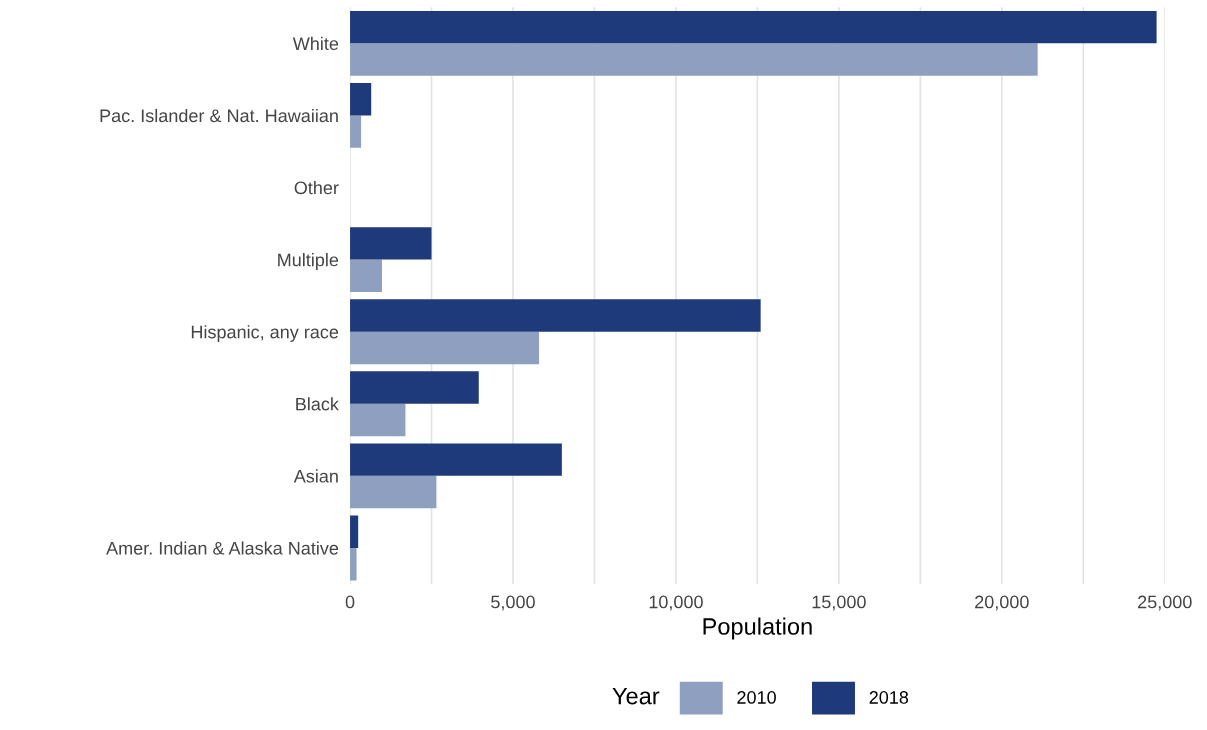  I want to click on y-tick-label: Pac. Islander & Nat. Hawaiian, so click(219, 115).